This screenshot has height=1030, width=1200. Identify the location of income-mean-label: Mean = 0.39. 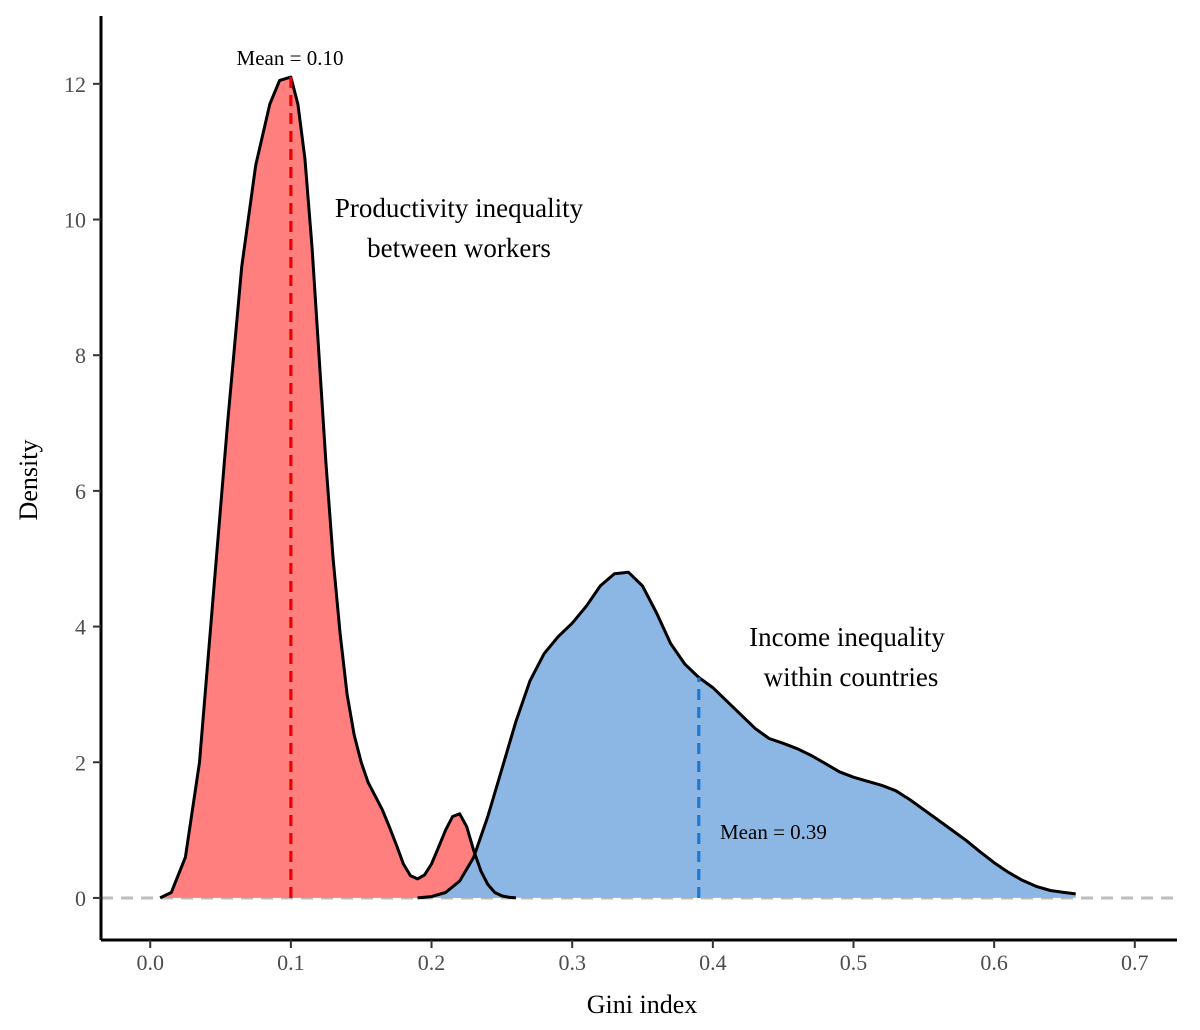
(773, 832).